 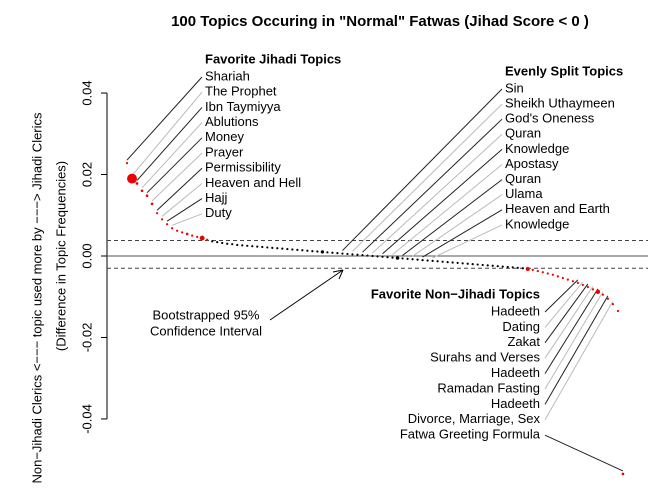 What do you see at coordinates (560, 103) in the screenshot?
I see `annotation-label: Sheikh Uthaymeen` at bounding box center [560, 103].